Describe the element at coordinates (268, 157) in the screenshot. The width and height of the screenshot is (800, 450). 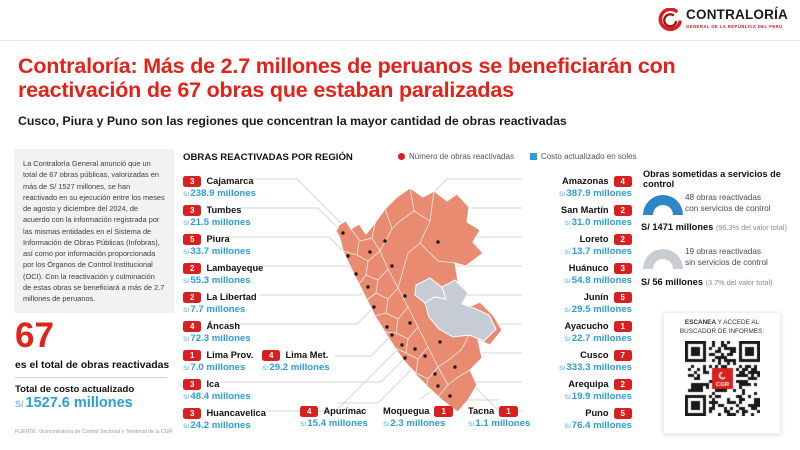
I see `map-section-title: OBRAS REACTIVADAS POR REGIÓN` at that location.